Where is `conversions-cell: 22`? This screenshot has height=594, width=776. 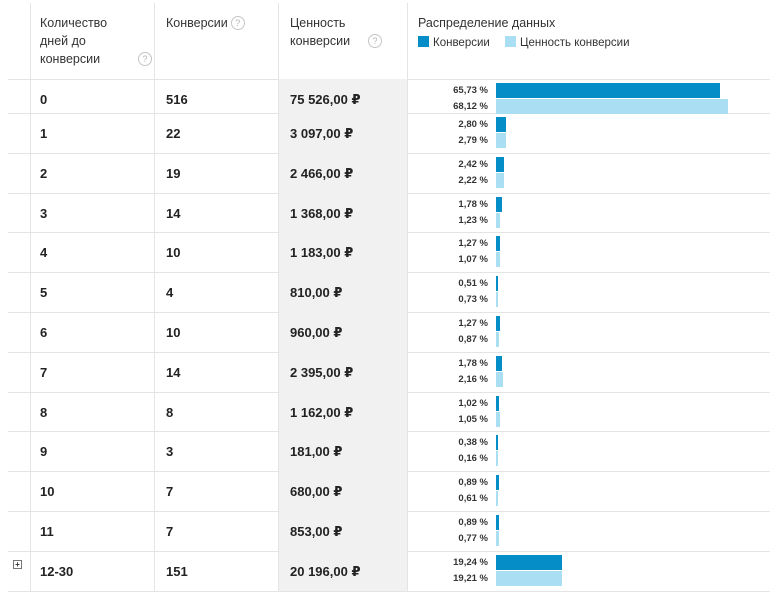 conversions-cell: 22 is located at coordinates (217, 133).